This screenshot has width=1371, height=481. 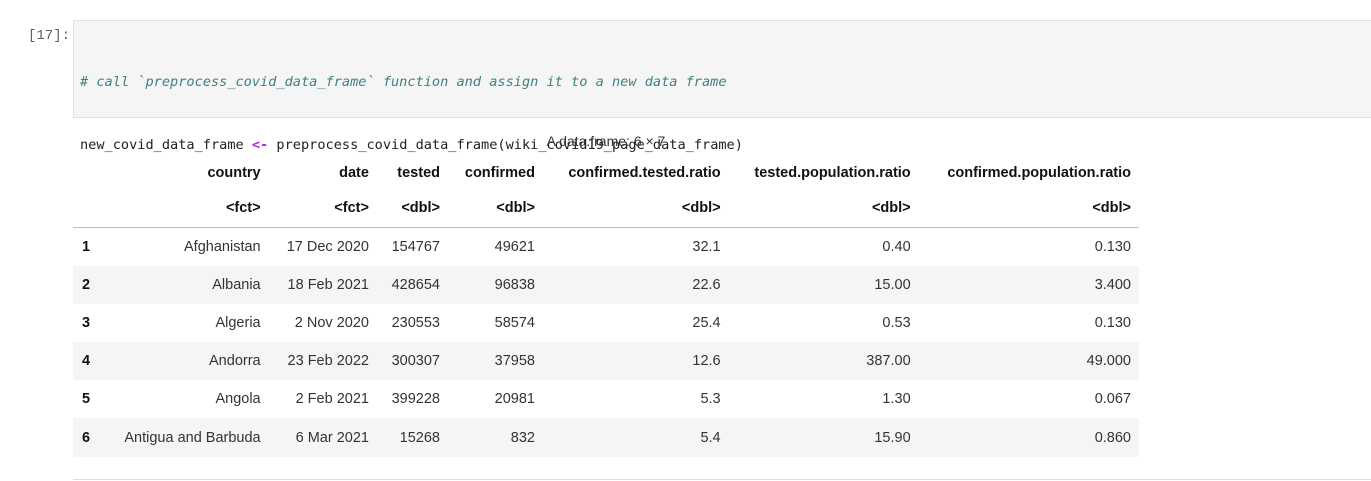 What do you see at coordinates (236, 284) in the screenshot?
I see `cell-country: Albania` at bounding box center [236, 284].